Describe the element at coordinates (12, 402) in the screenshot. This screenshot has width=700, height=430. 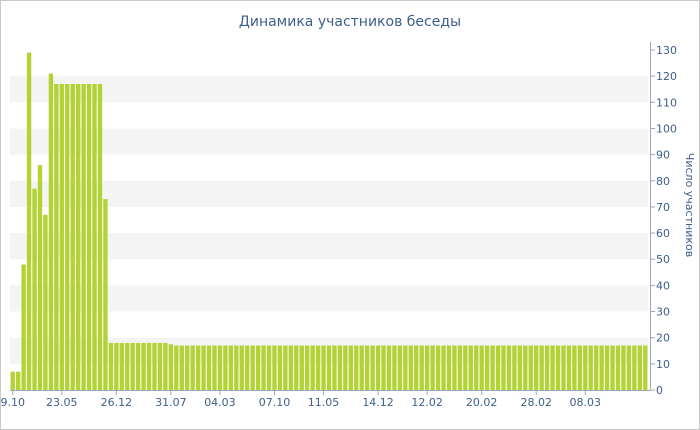
I see `x-tick-label: 9.10` at that location.